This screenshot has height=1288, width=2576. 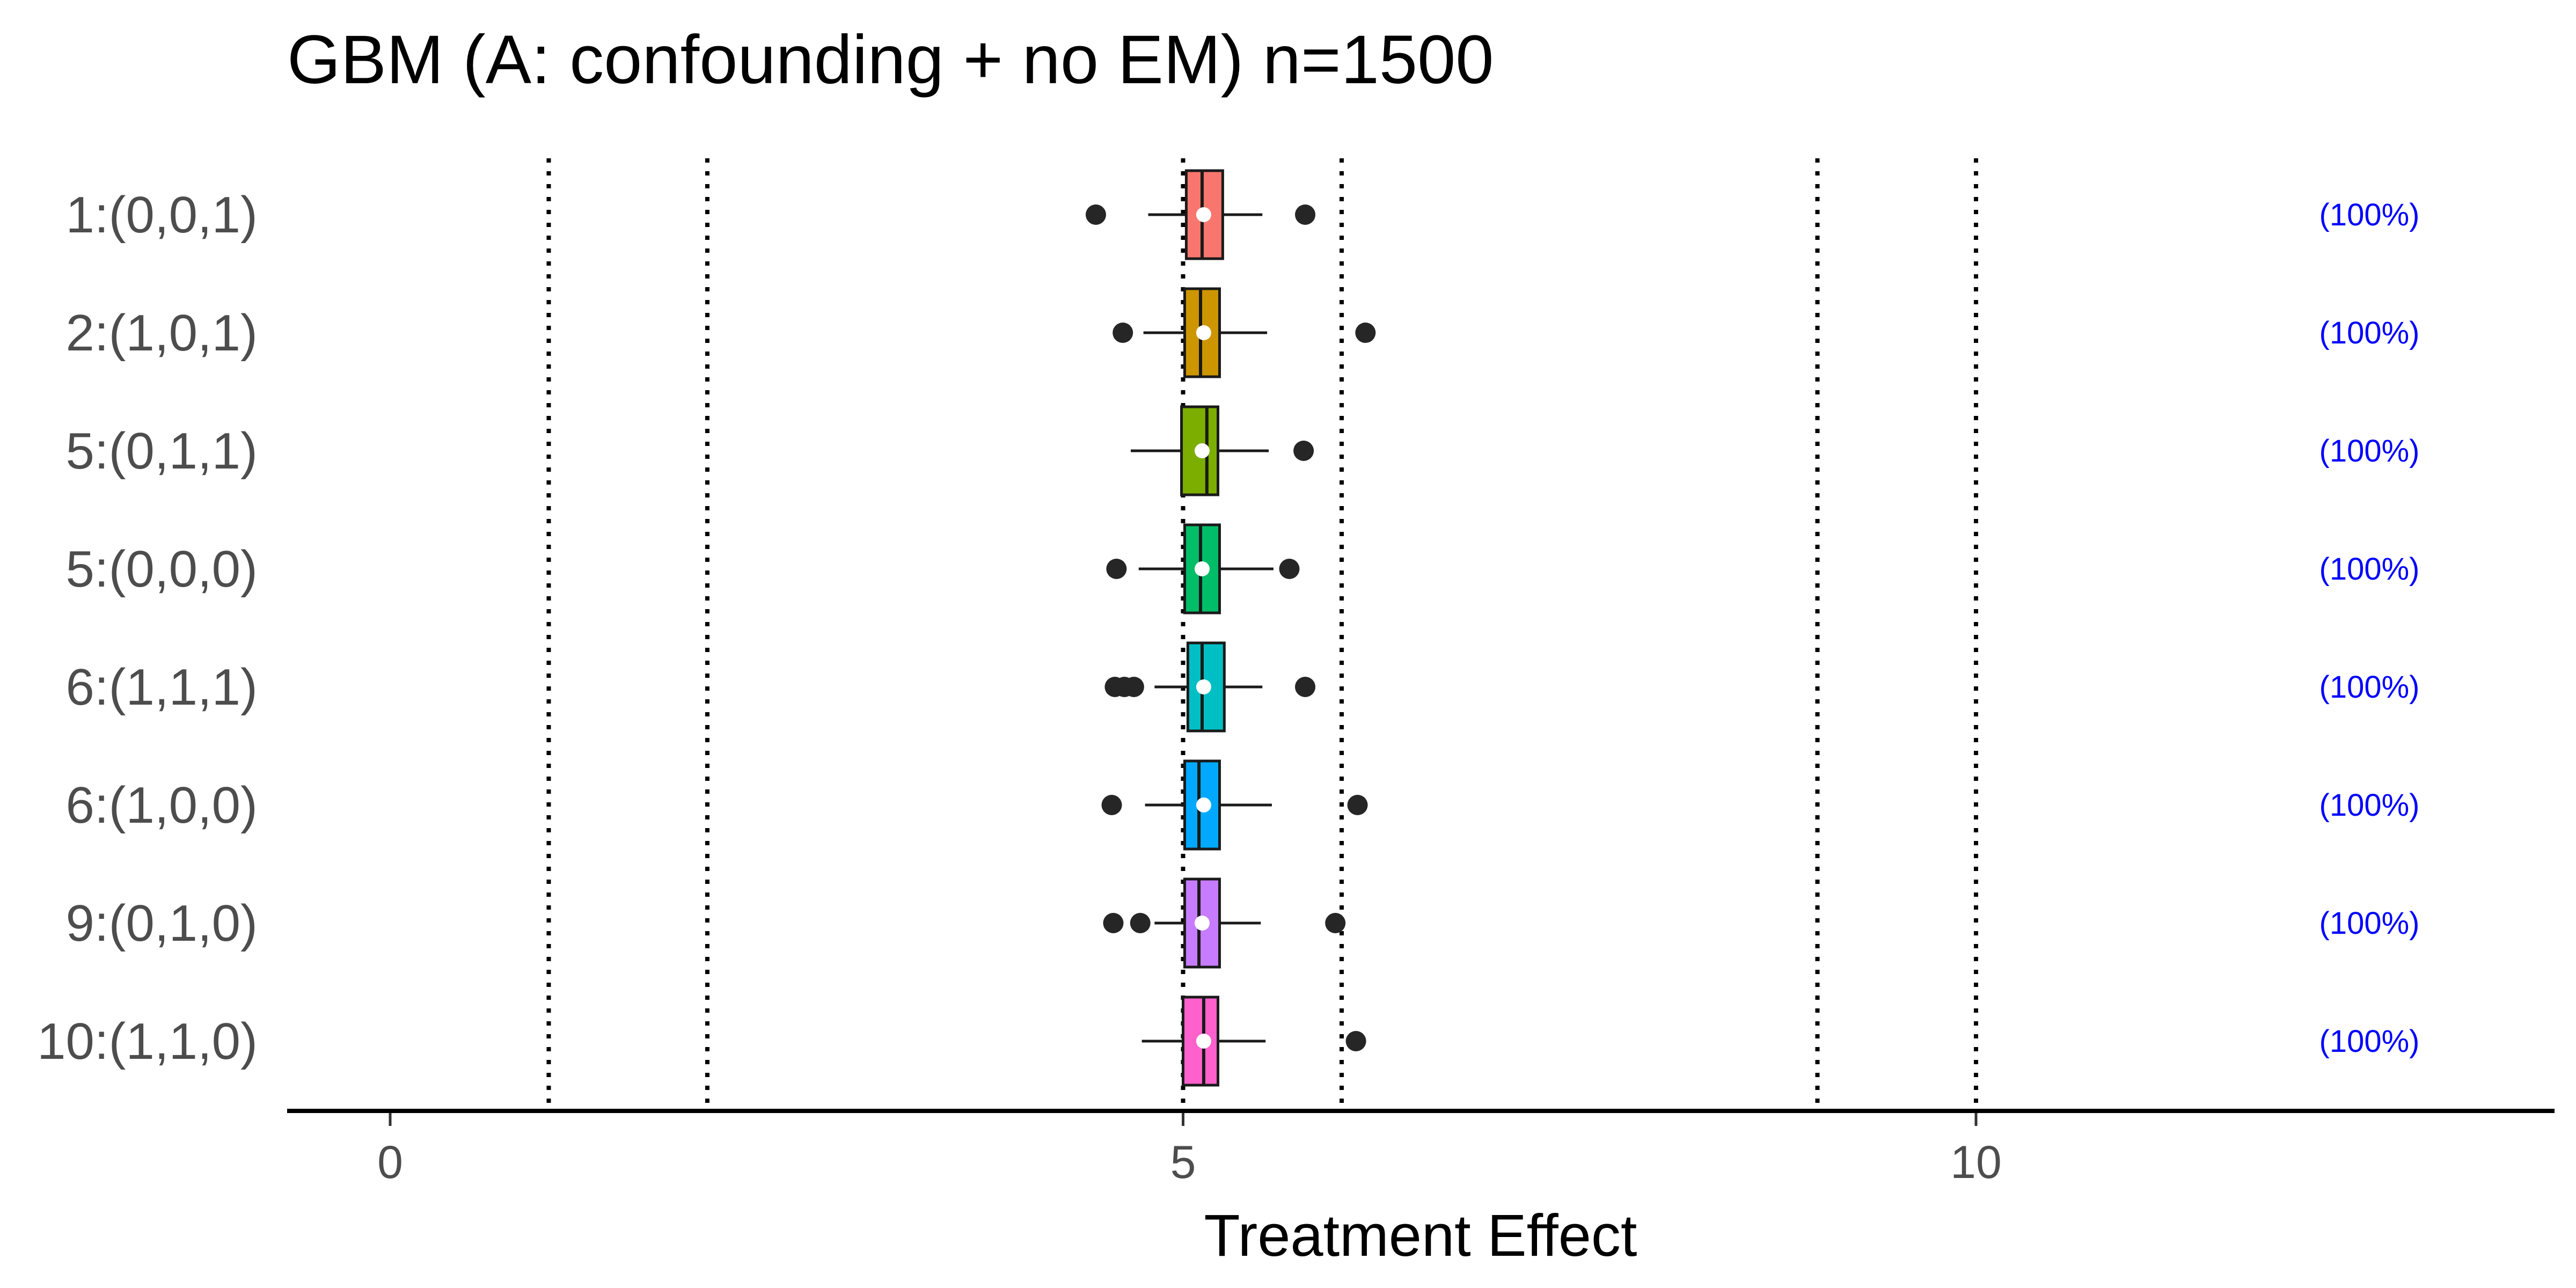 What do you see at coordinates (161, 215) in the screenshot?
I see `y-tick-label: 1:(0,0,1)` at bounding box center [161, 215].